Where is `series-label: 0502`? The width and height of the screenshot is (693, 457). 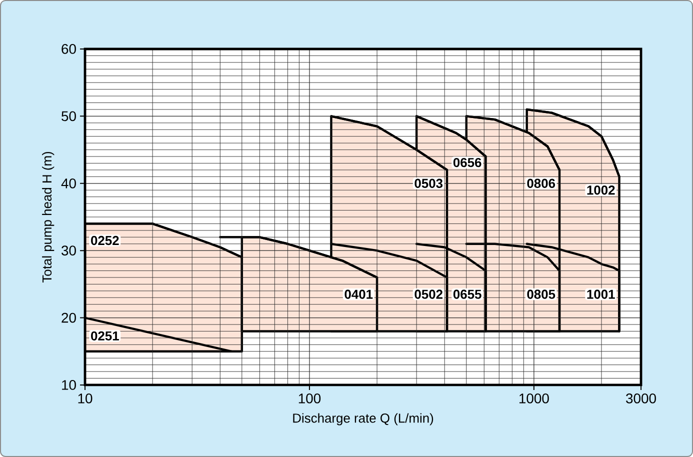
series-label: 0502 is located at coordinates (428, 294).